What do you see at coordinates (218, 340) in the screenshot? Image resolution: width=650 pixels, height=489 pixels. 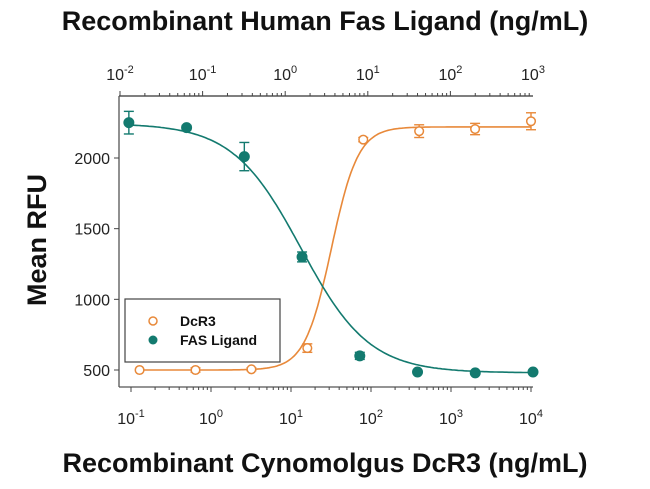 I see `legend-label-fas-ligand: FAS Ligand` at bounding box center [218, 340].